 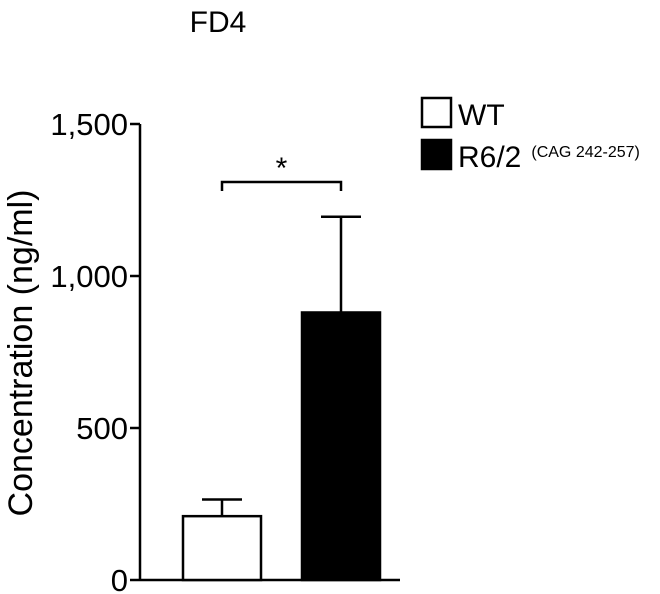 I want to click on y-tick-label: 1,000, so click(x=89, y=276).